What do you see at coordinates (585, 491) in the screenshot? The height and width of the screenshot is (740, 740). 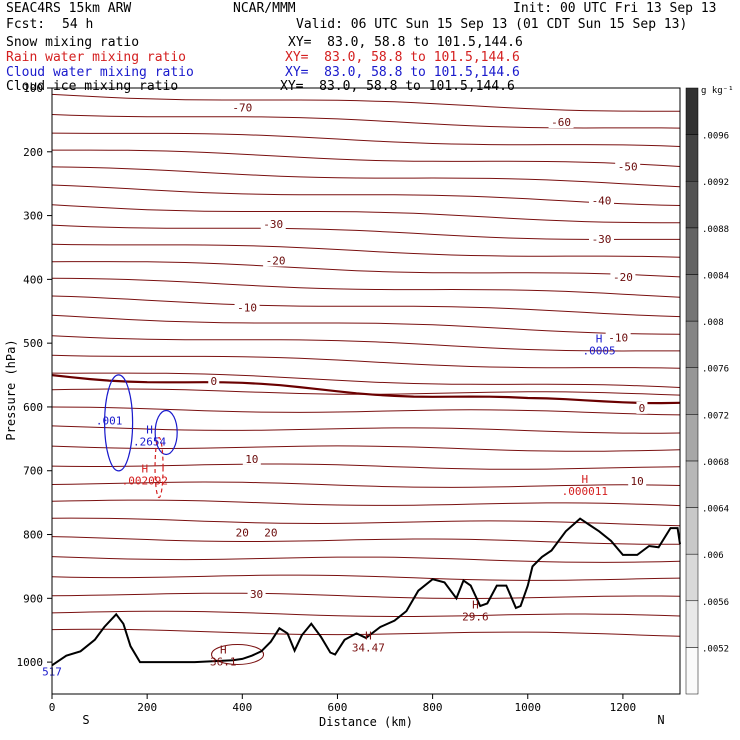 I see `extremum-value: .000011` at bounding box center [585, 491].